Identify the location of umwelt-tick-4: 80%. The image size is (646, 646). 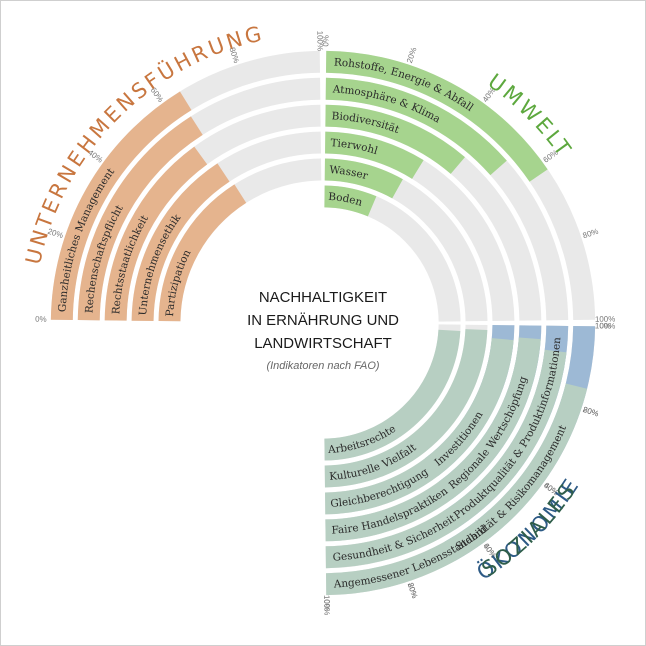
(591, 234).